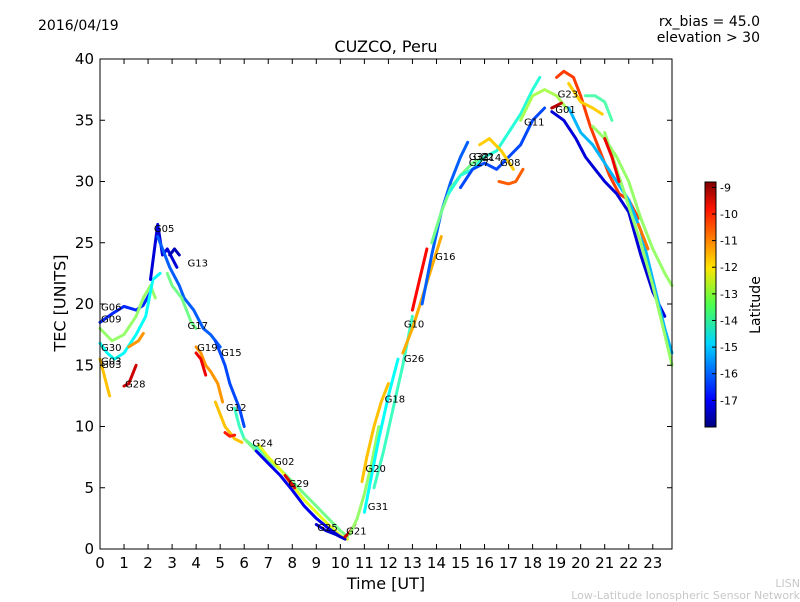  I want to click on x-tick-label: 1, so click(124, 563).